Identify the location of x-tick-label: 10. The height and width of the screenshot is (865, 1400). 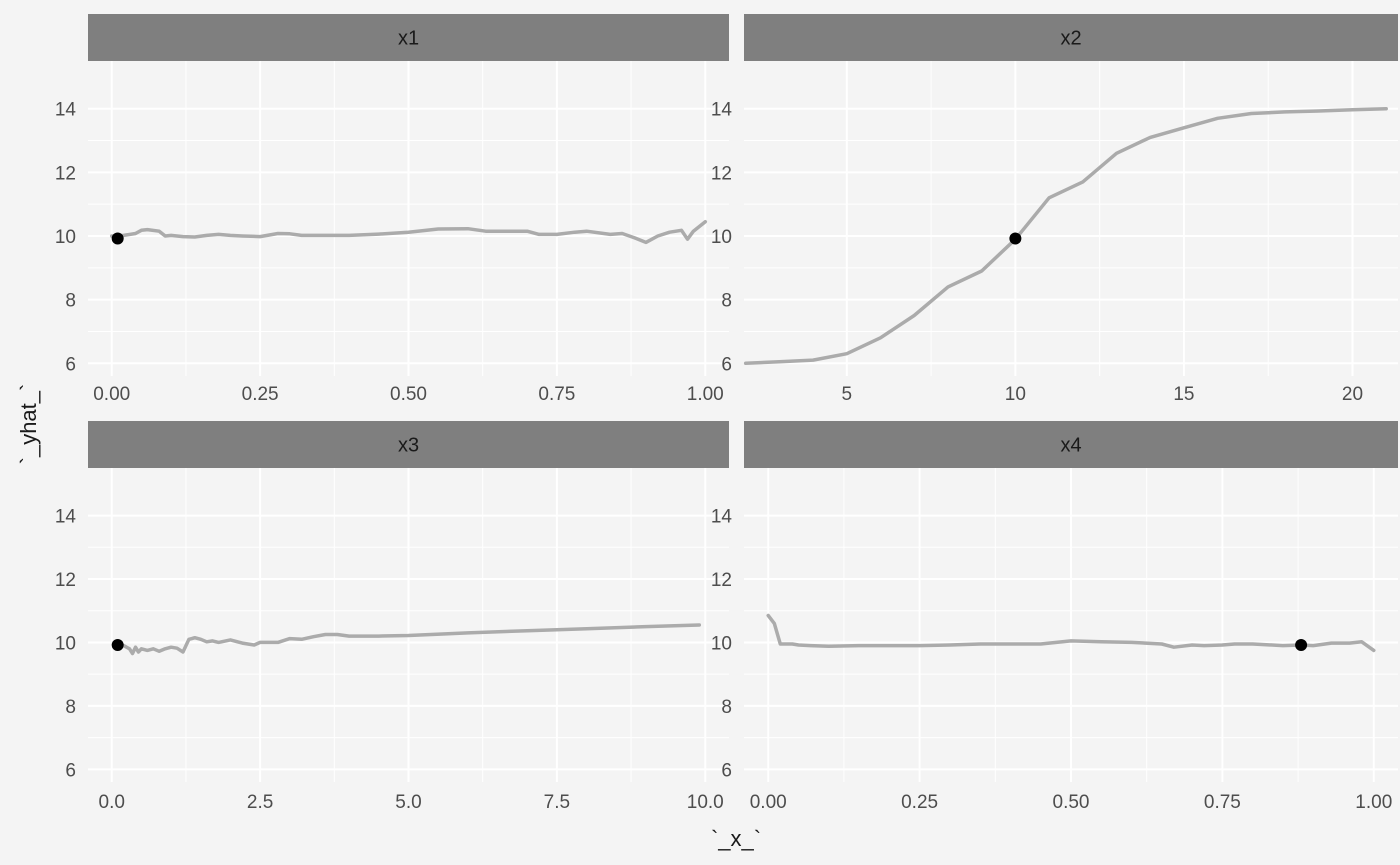
(1015, 394).